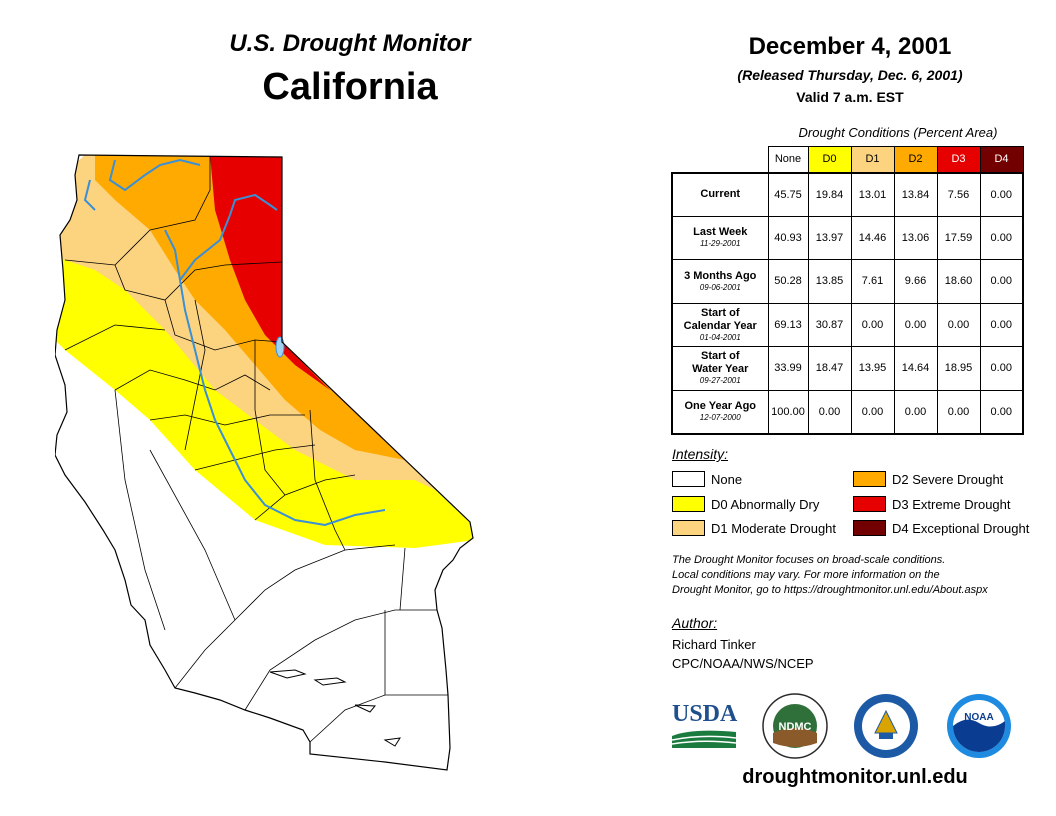 The width and height of the screenshot is (1056, 816). What do you see at coordinates (958, 237) in the screenshot?
I see `cell-d3: 17.59` at bounding box center [958, 237].